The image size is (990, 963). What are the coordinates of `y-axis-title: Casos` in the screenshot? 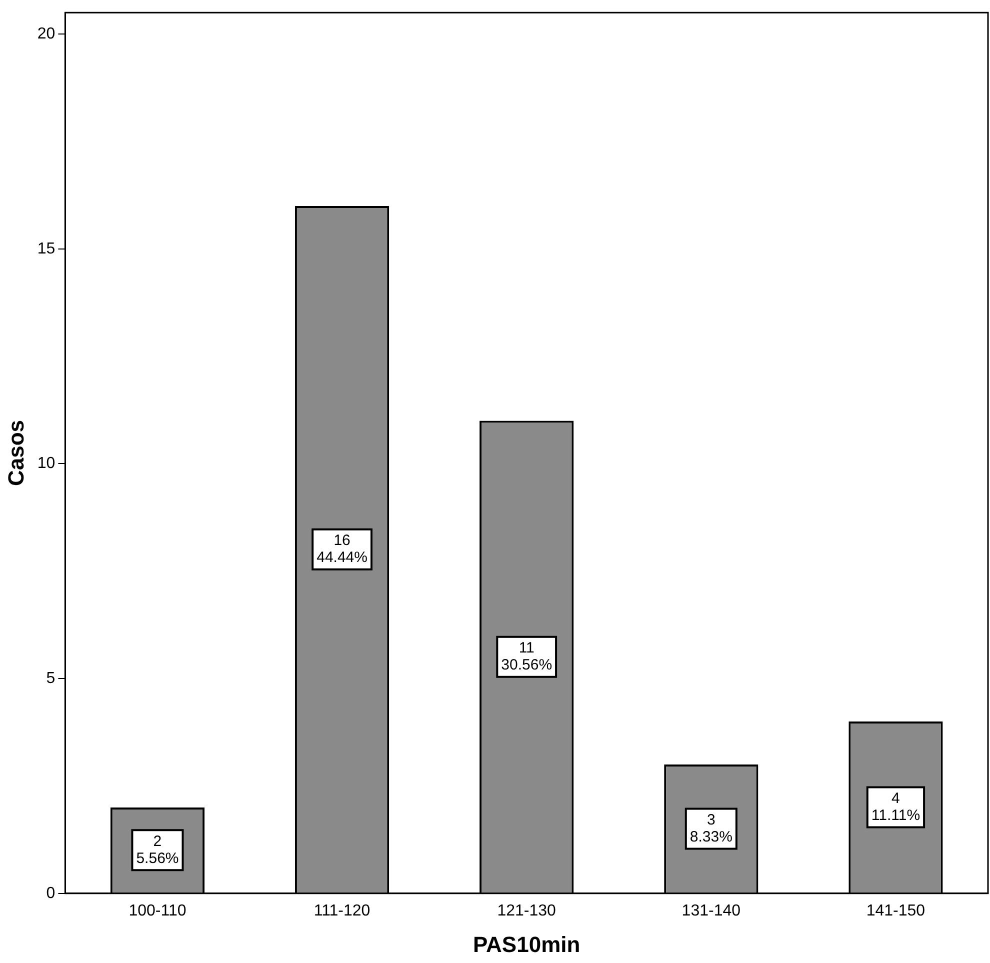 It's located at (15, 453).